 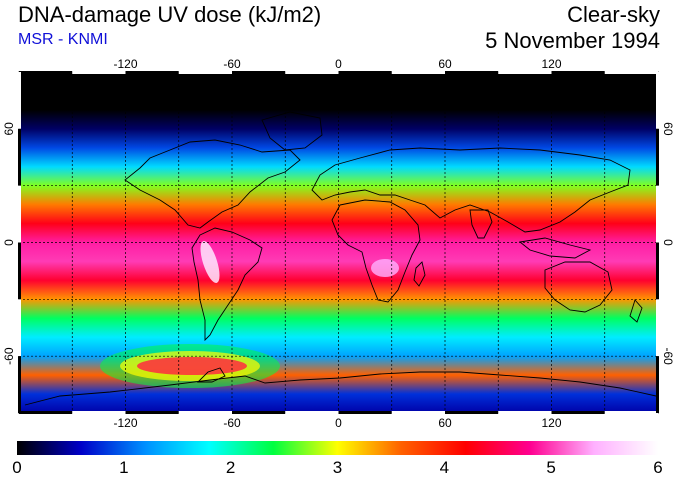 I want to click on lon-label-bottom: 60, so click(x=445, y=423).